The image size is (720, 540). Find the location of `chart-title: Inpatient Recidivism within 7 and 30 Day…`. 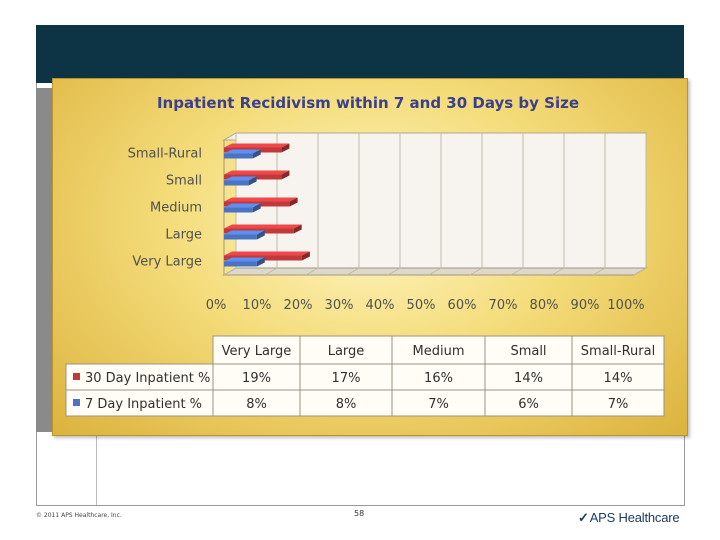

chart-title: Inpatient Recidivism within 7 and 30 Day… is located at coordinates (368, 103).